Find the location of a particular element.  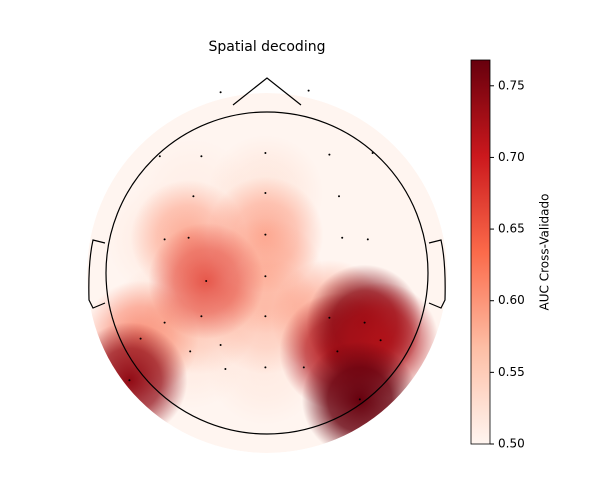

colorbar is located at coordinates (480, 252).